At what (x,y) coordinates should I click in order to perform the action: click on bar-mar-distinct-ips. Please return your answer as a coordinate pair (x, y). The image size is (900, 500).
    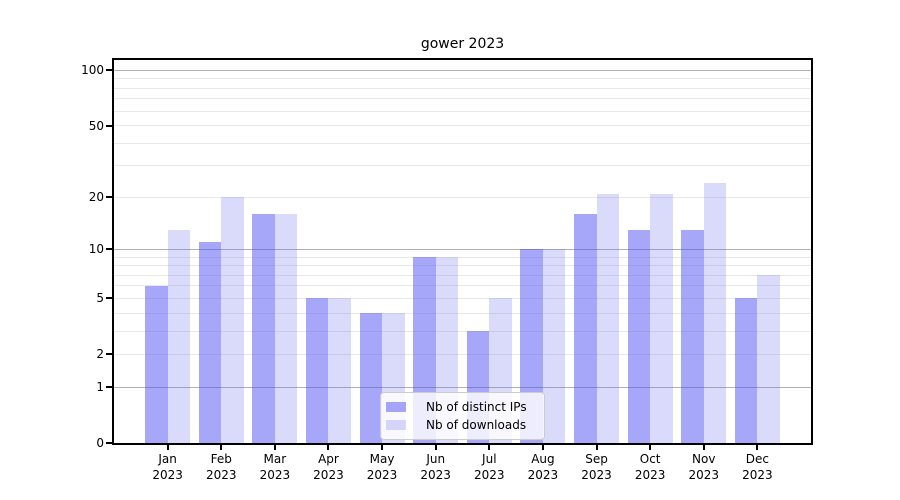
    Looking at the image, I should click on (263, 328).